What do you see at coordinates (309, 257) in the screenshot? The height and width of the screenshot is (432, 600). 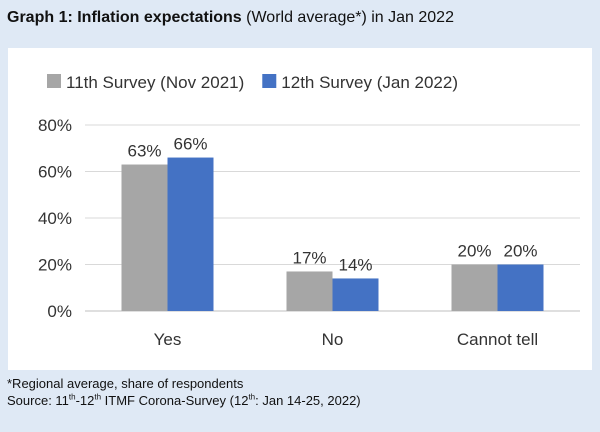 I see `data-label: 17%` at bounding box center [309, 257].